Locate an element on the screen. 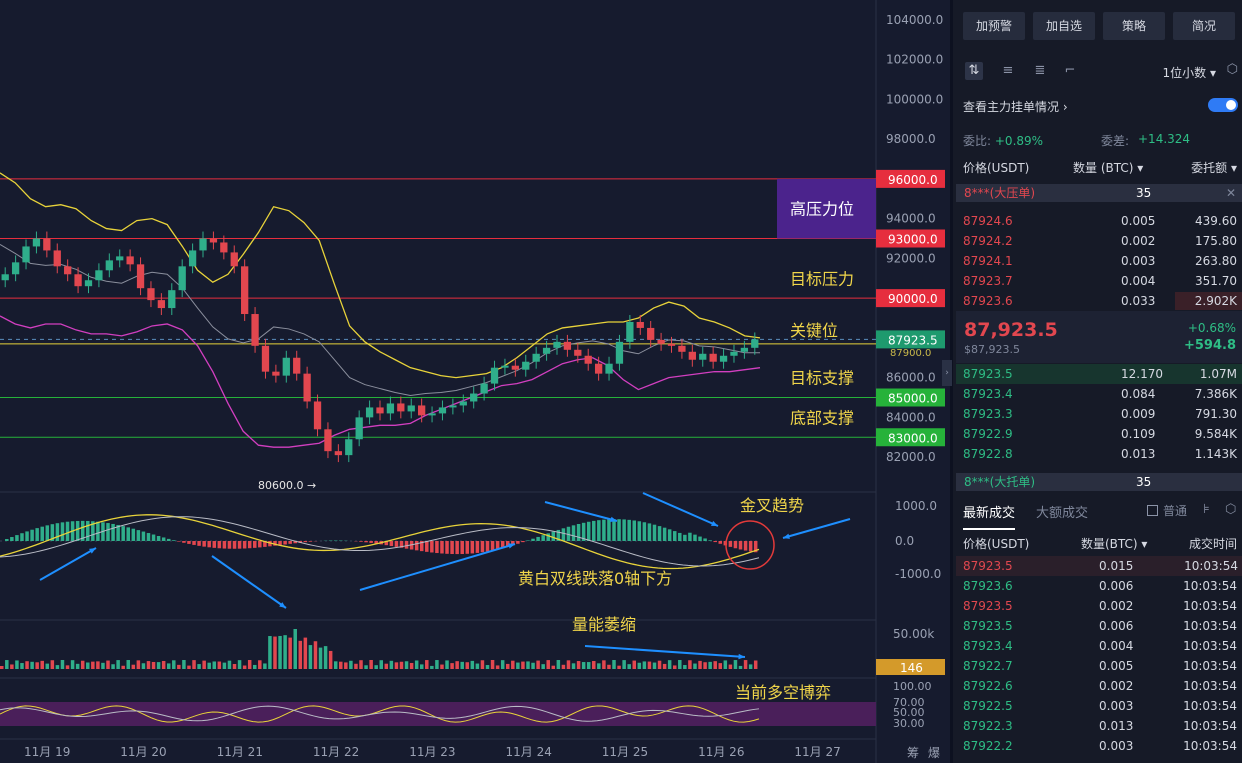 This screenshot has height=763, width=1242. normal-checkbox is located at coordinates (1152, 510).